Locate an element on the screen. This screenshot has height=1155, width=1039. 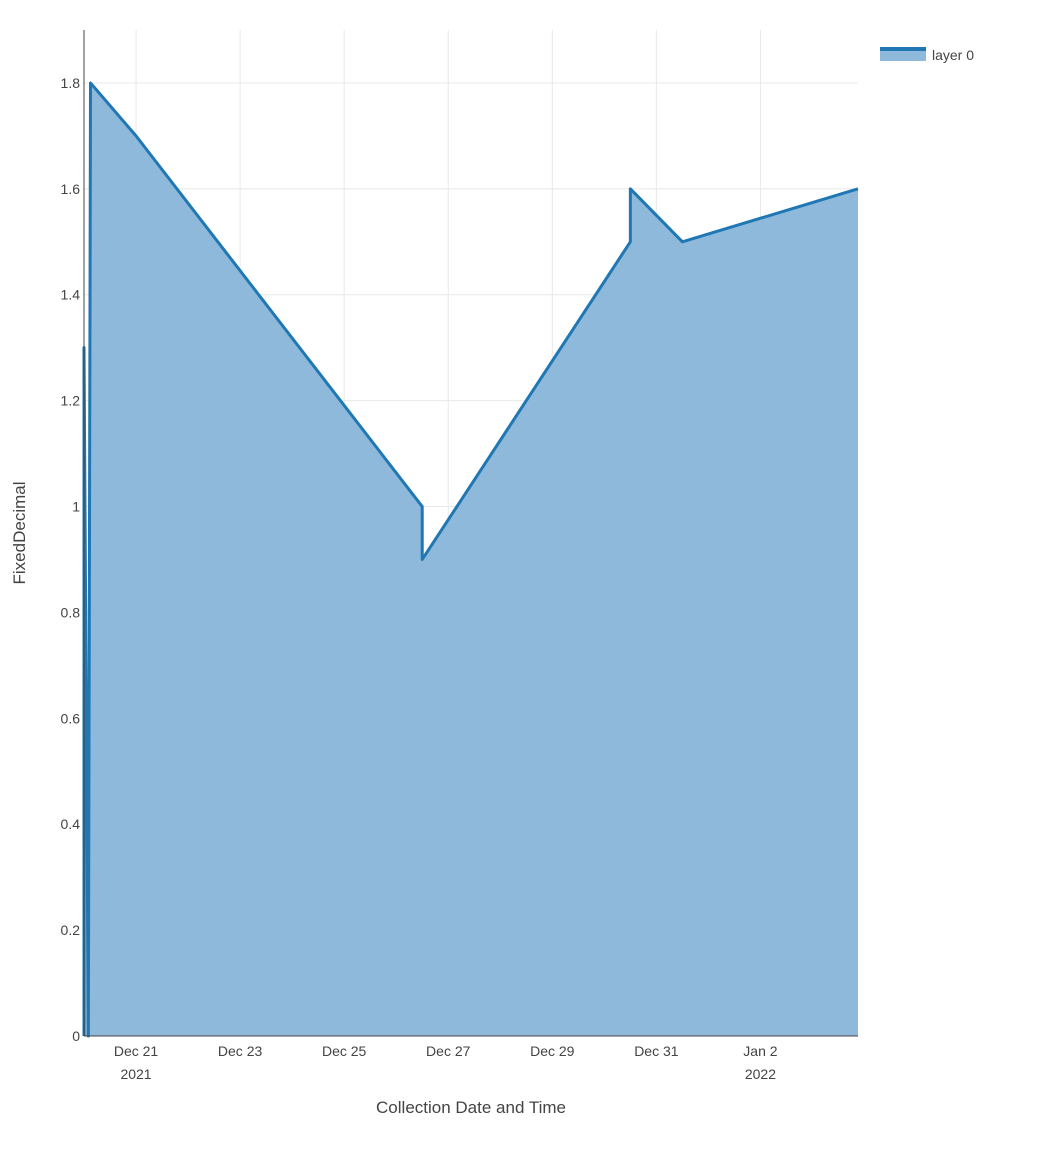
y-tick-label: 1.8 is located at coordinates (71, 83).